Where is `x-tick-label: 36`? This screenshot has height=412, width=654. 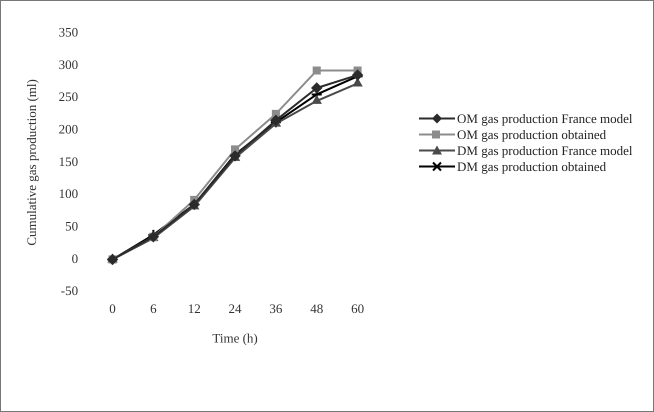
x-tick-label: 36 is located at coordinates (276, 308).